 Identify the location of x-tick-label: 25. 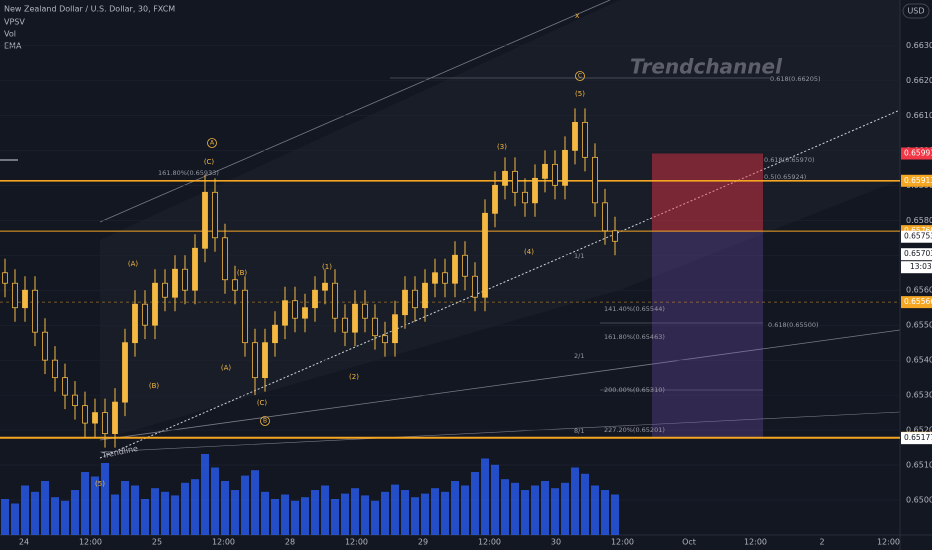
(157, 542).